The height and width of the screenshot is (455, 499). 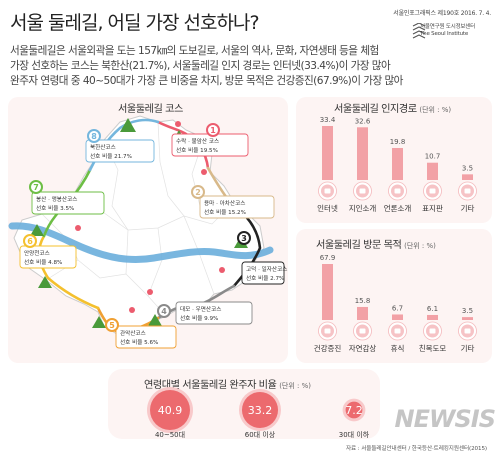 What do you see at coordinates (433, 157) in the screenshot?
I see `awareness-value-label: 10.7` at bounding box center [433, 157].